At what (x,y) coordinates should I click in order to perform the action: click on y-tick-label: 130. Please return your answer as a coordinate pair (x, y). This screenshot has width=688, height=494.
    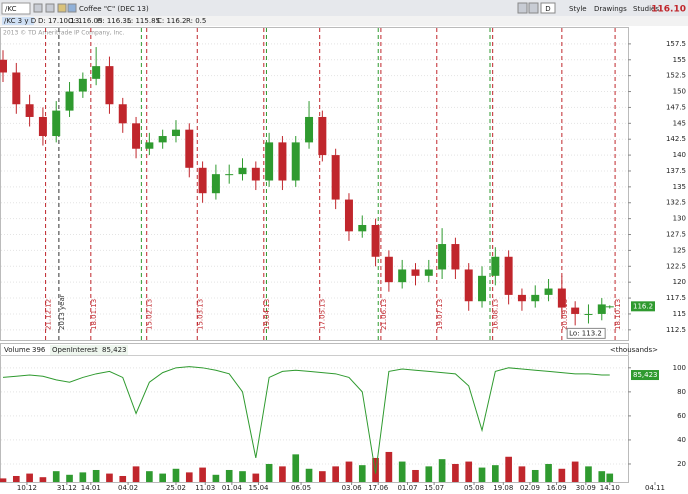
    Looking at the image, I should click on (679, 219).